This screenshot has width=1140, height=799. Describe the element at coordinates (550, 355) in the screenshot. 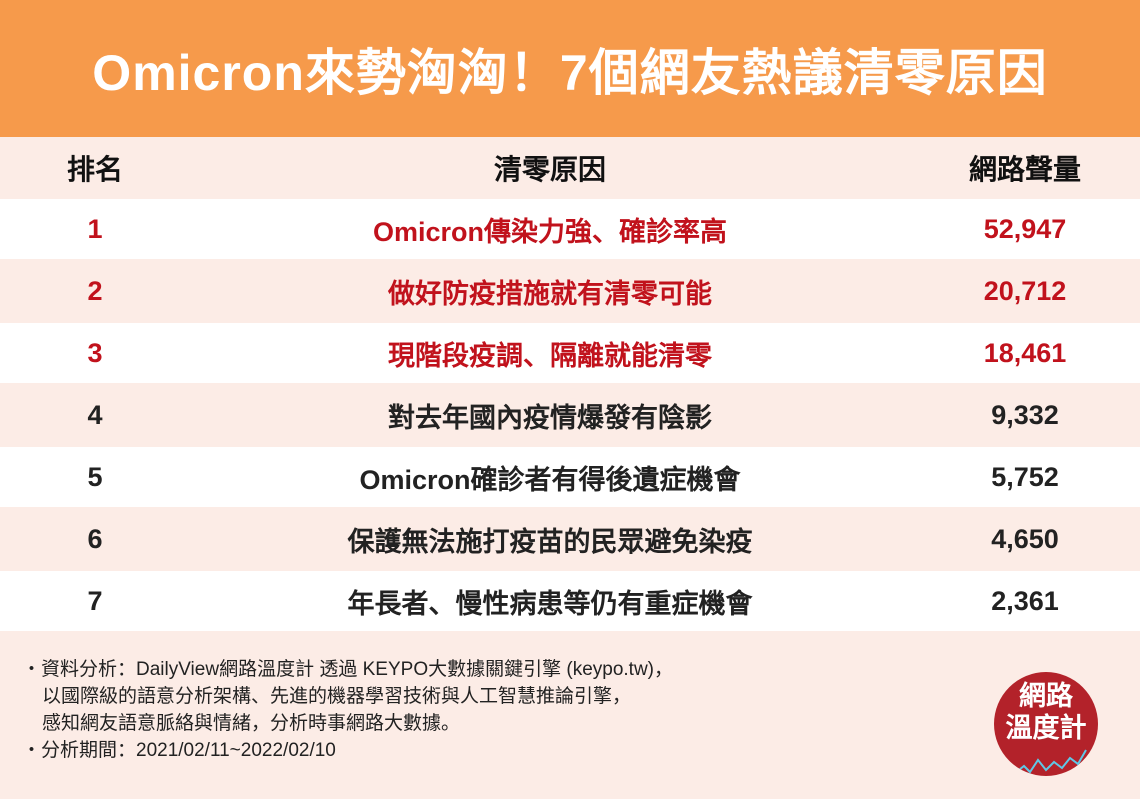

I see `reason-cell: 現階段疫調、隔離就能清零` at that location.